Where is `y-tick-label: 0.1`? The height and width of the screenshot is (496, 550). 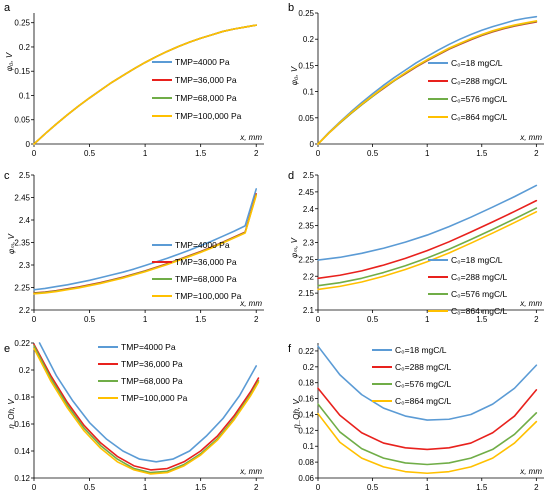 y-tick-label: 0.1 is located at coordinates (25, 95).